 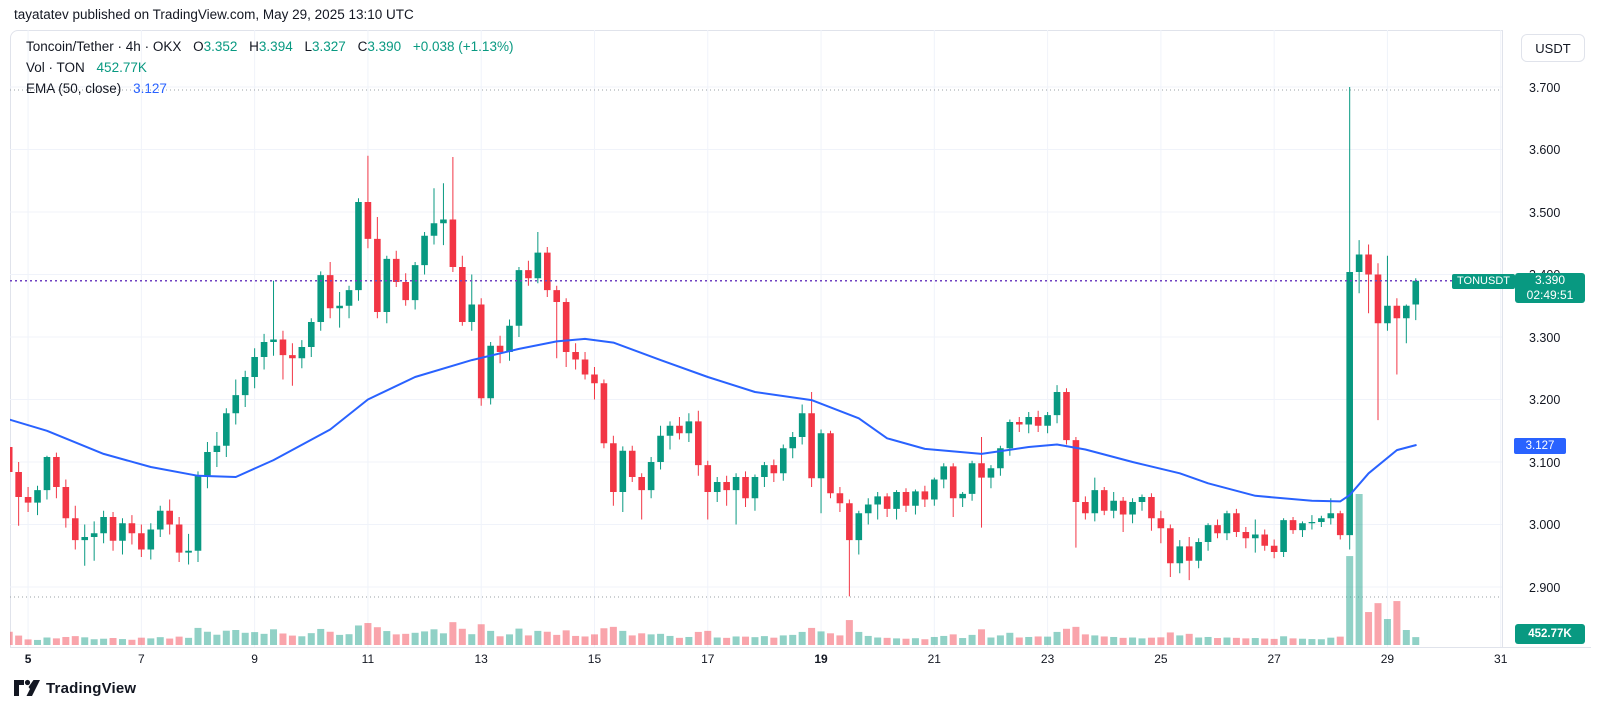 I want to click on time-axis-label: 7, so click(x=141, y=659).